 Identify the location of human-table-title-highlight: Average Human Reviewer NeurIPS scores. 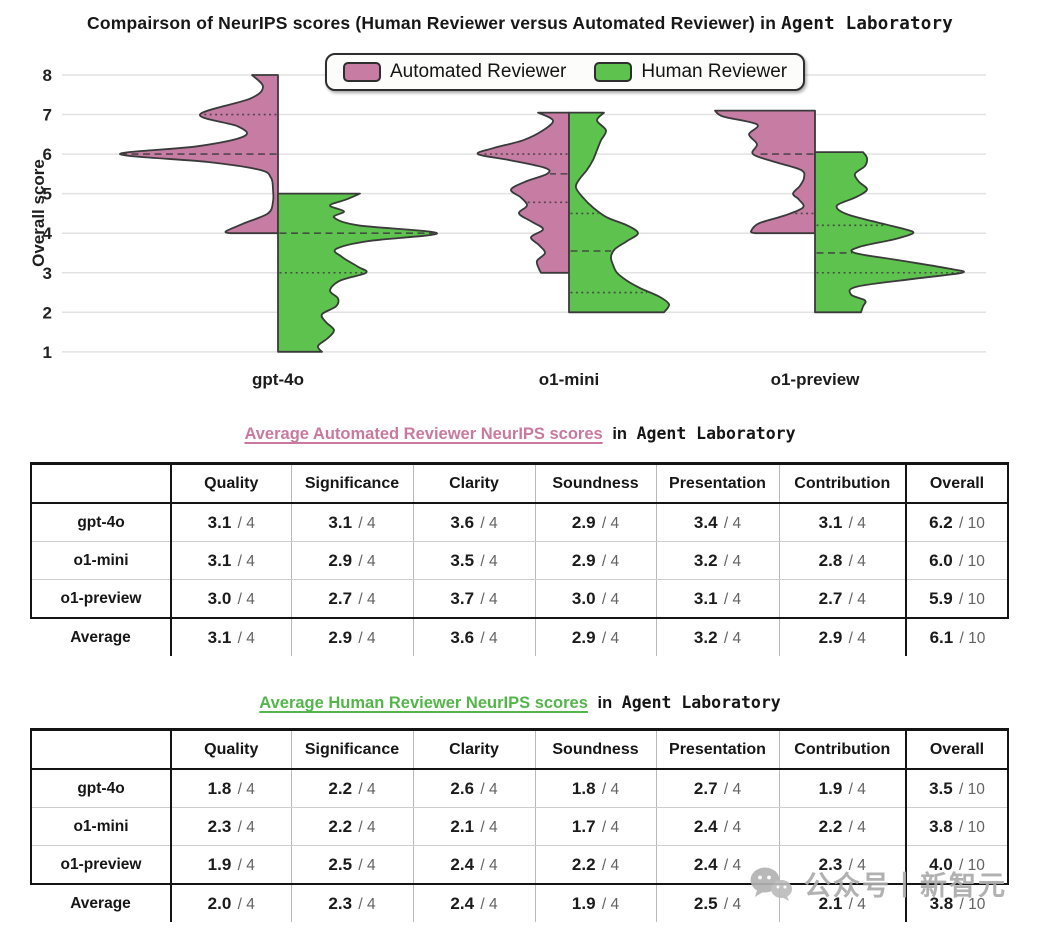
(423, 703).